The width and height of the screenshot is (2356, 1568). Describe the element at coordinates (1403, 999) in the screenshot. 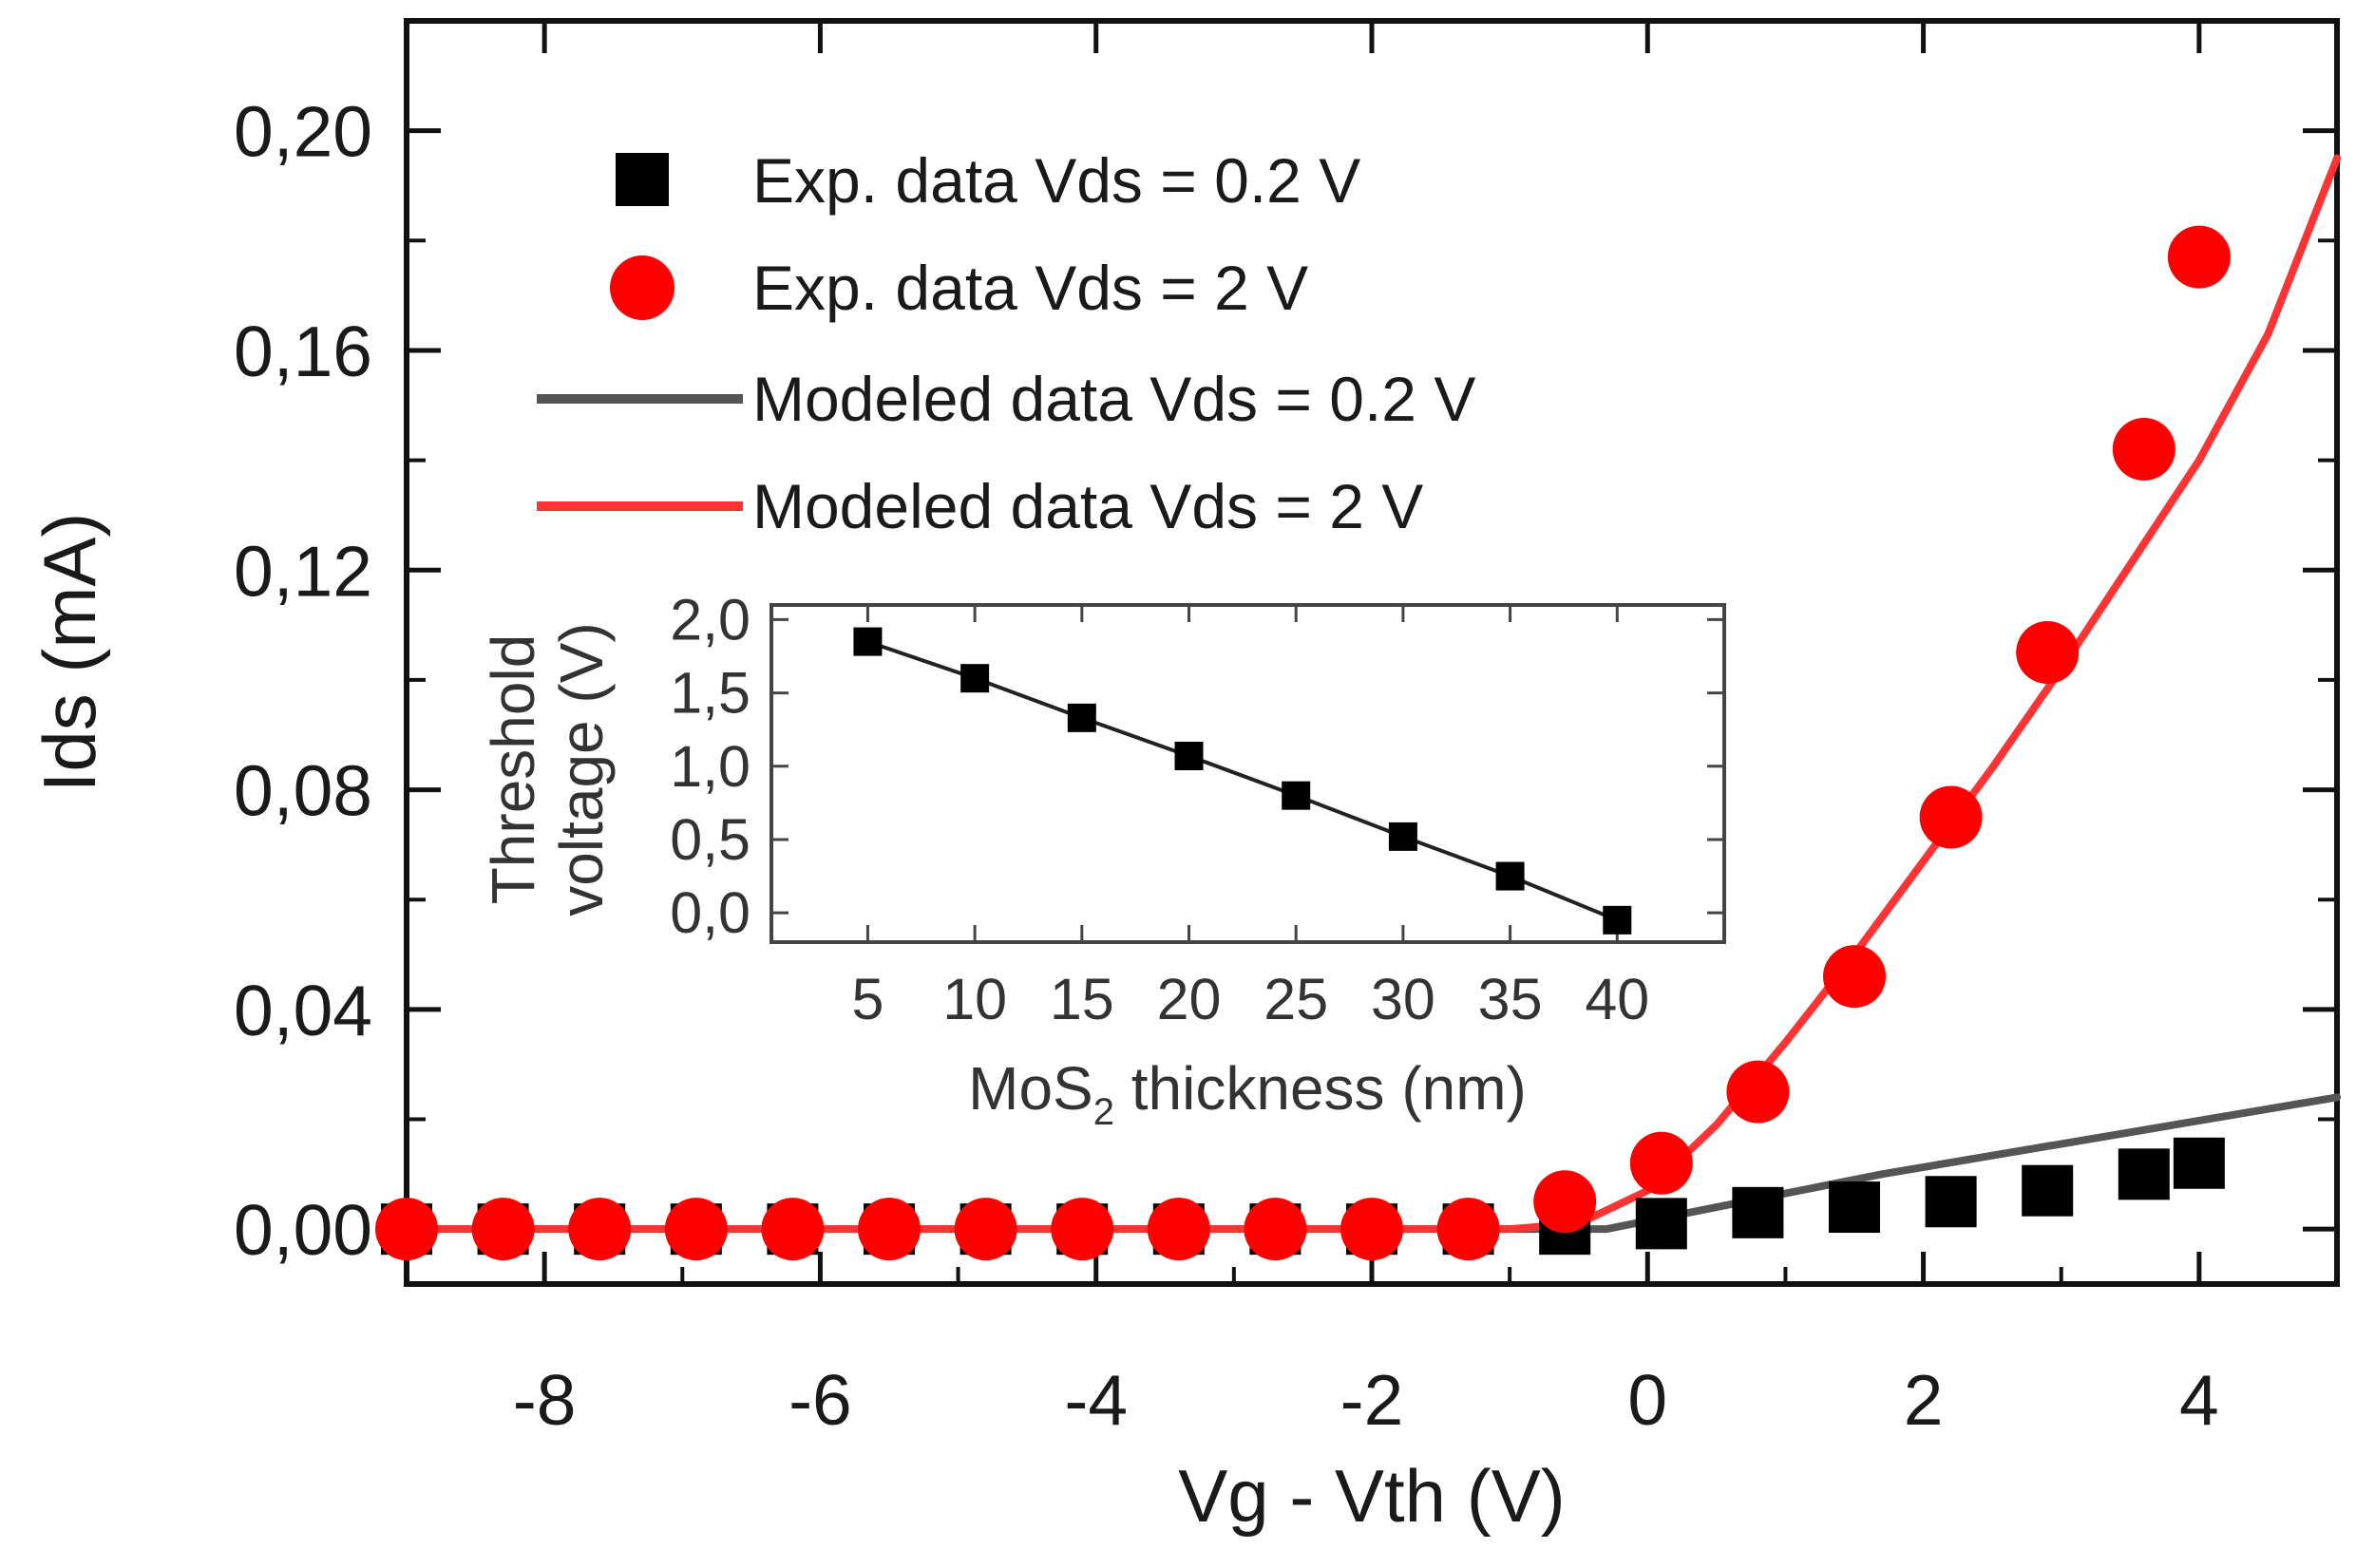

I see `inset-x-tick-label: 30` at that location.